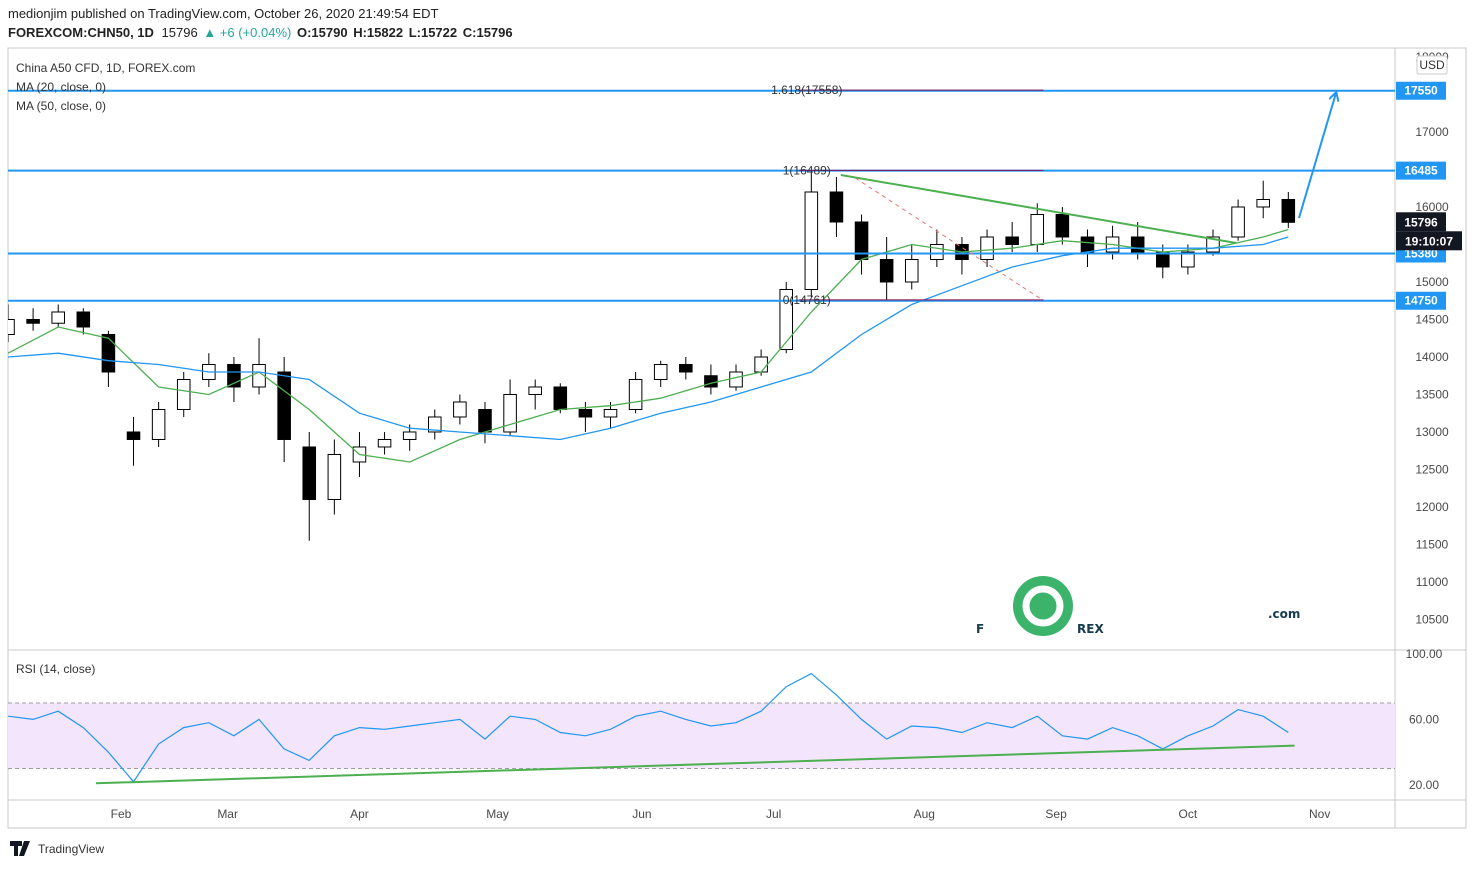 The image size is (1474, 869). I want to click on rsi-pane, so click(701, 728).